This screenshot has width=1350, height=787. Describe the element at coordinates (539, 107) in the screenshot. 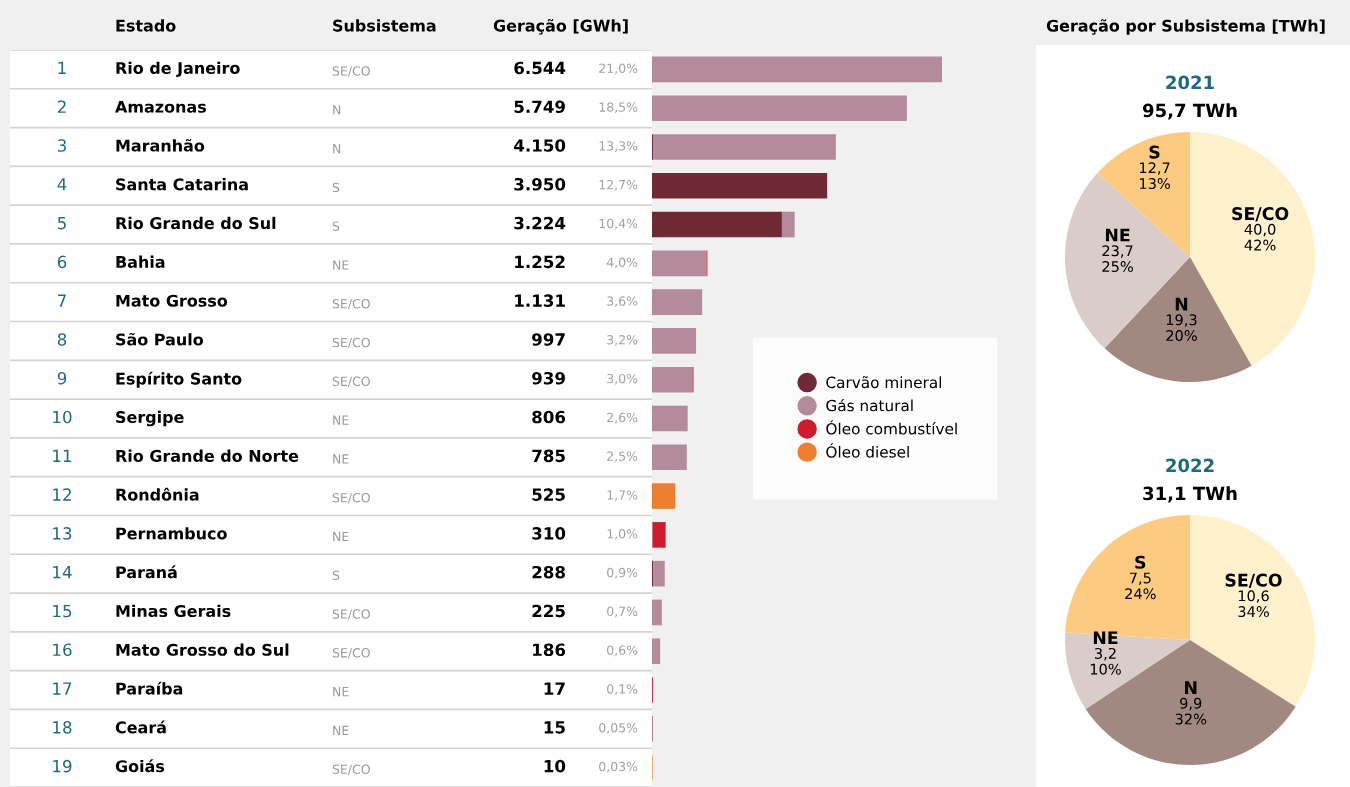

I see `text: 5.749` at that location.